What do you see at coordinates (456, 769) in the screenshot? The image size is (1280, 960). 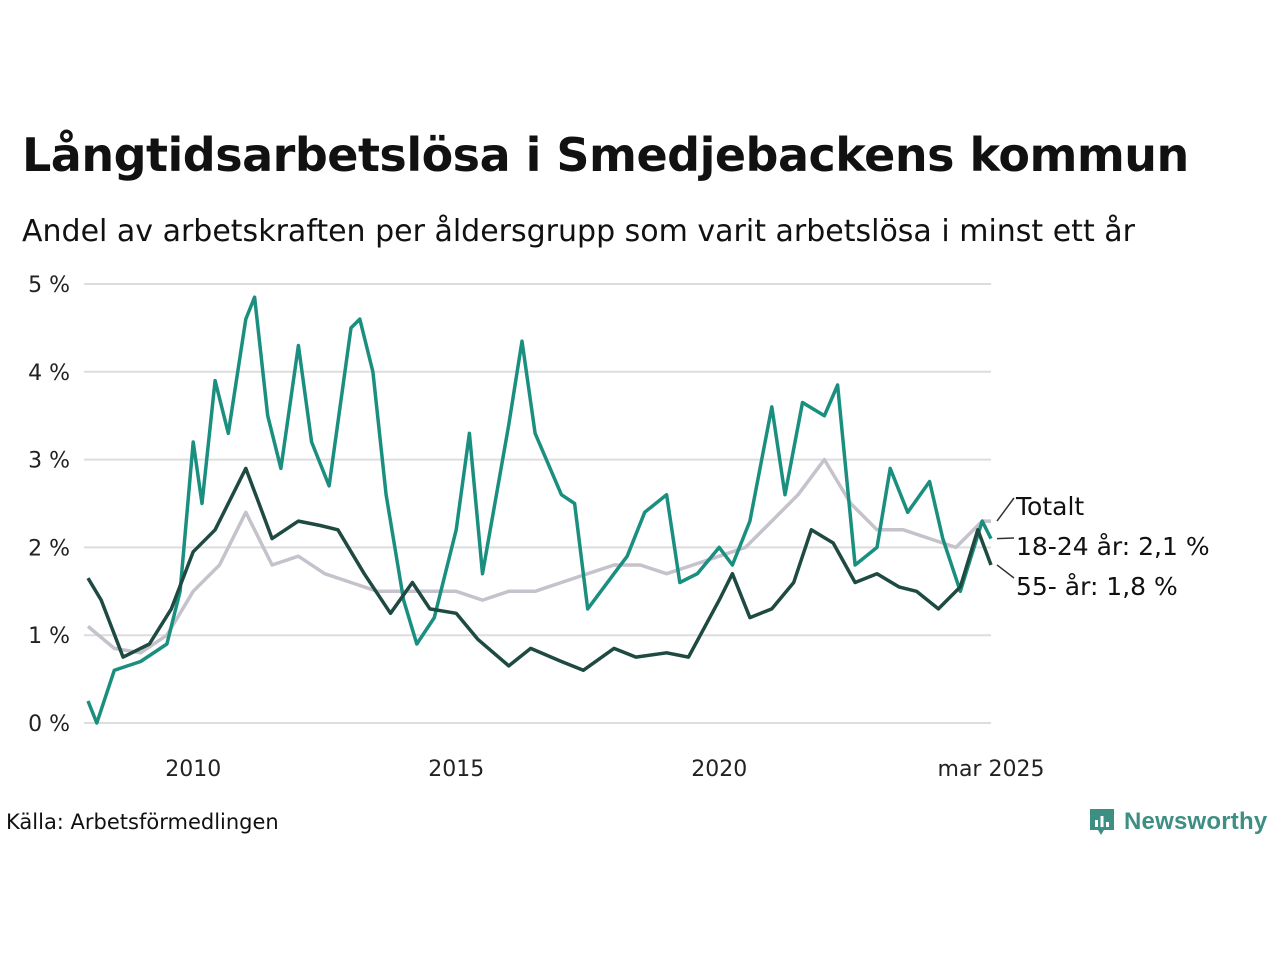 I see `x-tick-label: 2015` at bounding box center [456, 769].